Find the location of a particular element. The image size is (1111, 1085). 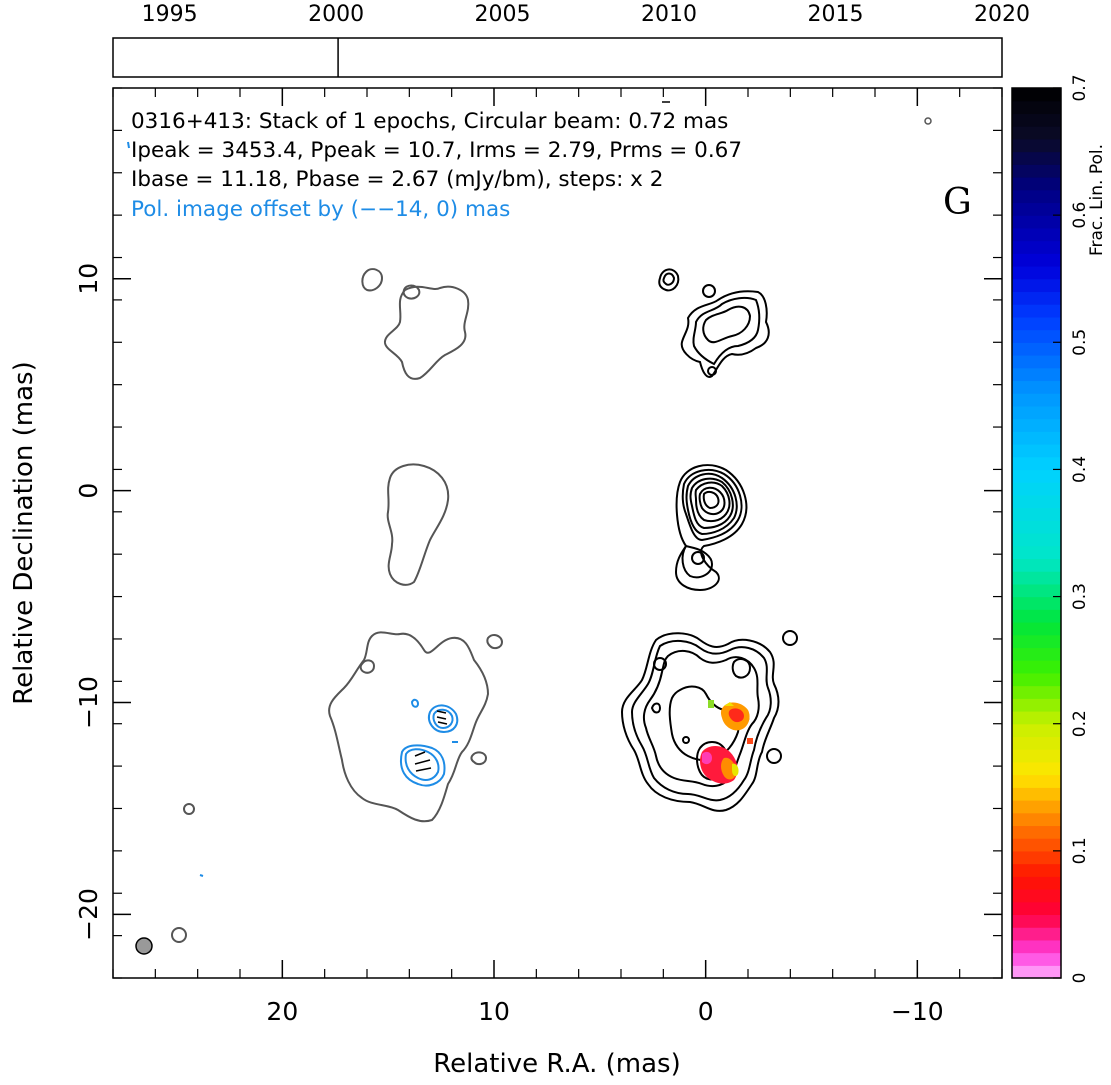

timeline-tick-label: 2000 is located at coordinates (336, 14).